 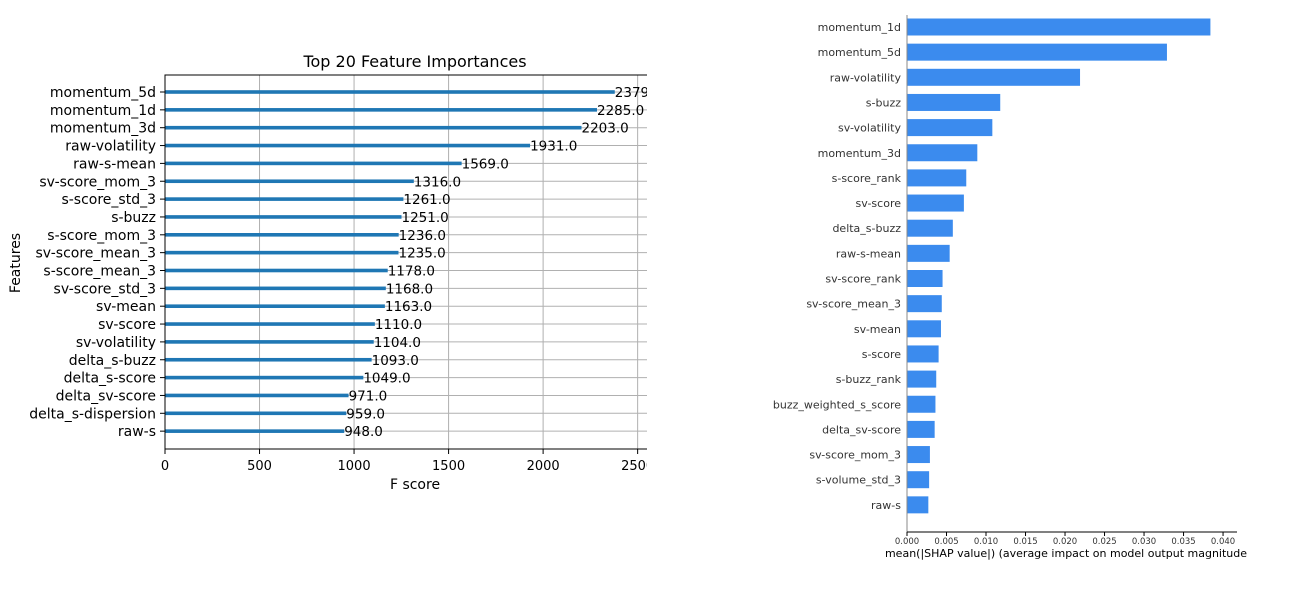 I want to click on x-tick-label: 0.000, so click(x=907, y=542).